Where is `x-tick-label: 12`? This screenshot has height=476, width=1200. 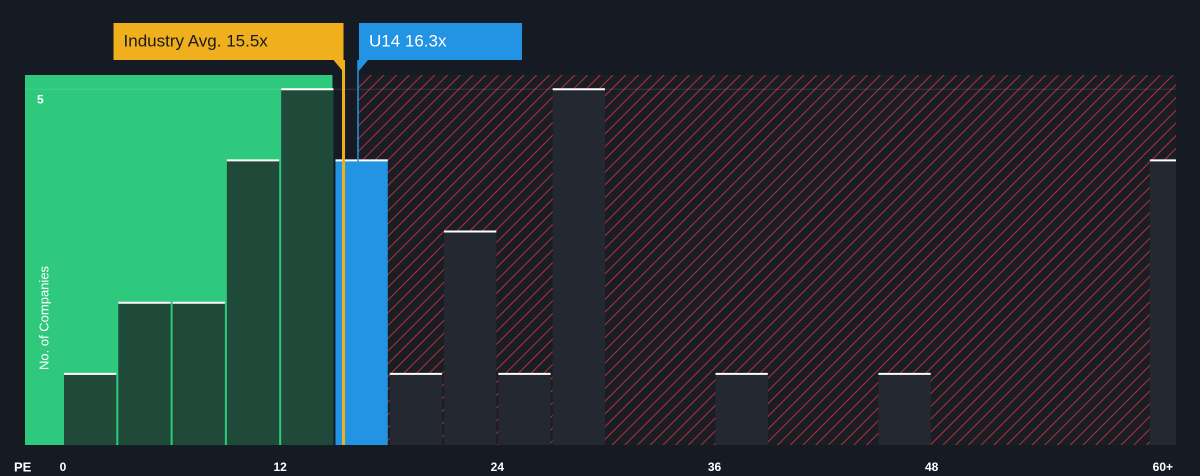
x-tick-label: 12 is located at coordinates (280, 467).